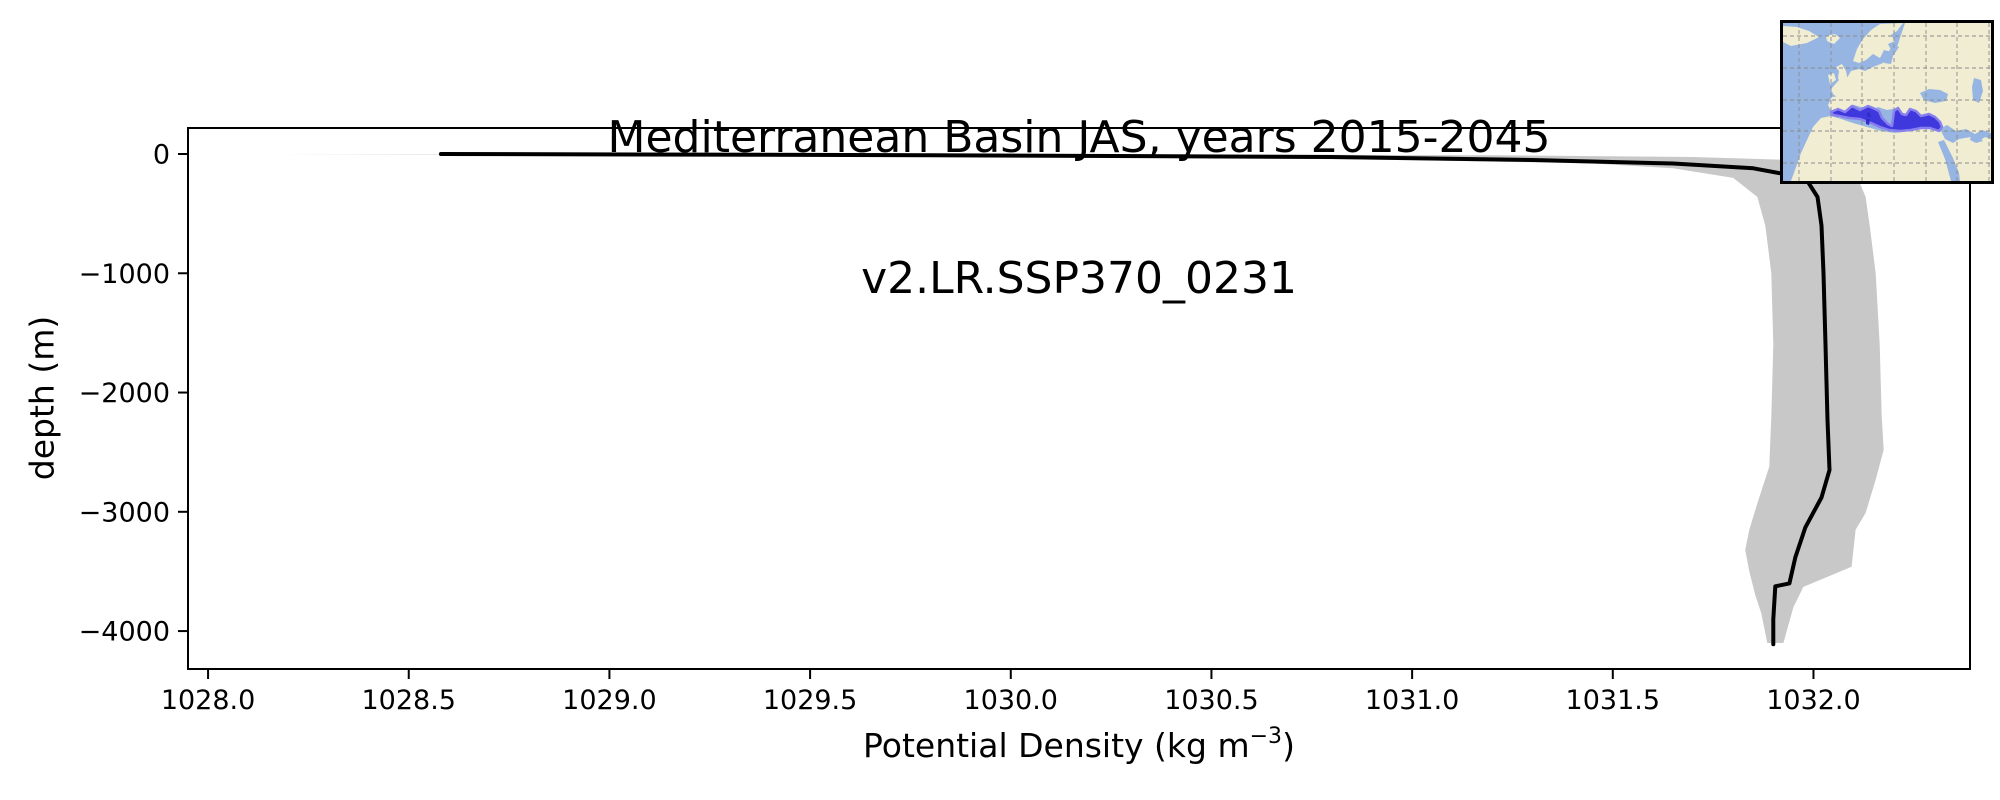  I want to click on map-persian-gulf, so click(1976, 139).